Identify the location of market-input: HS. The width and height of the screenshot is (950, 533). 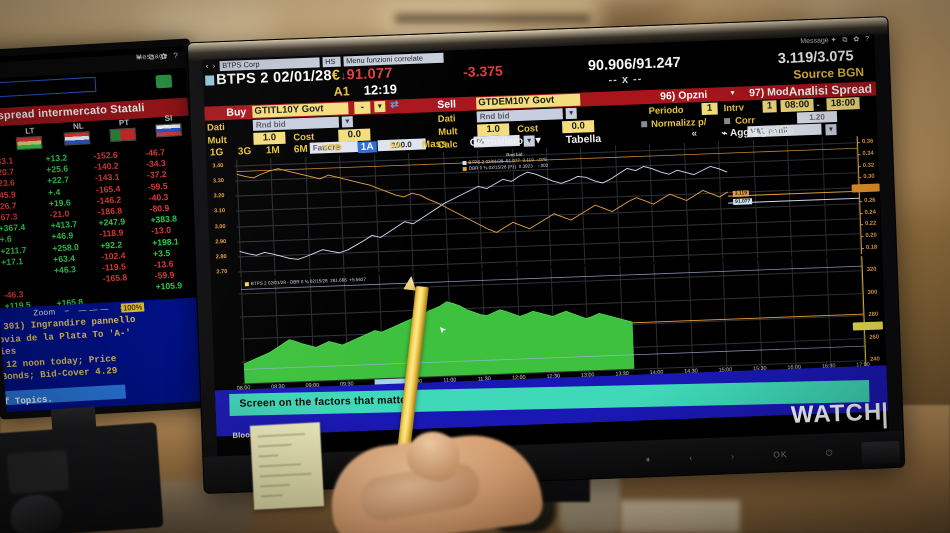
(331, 61).